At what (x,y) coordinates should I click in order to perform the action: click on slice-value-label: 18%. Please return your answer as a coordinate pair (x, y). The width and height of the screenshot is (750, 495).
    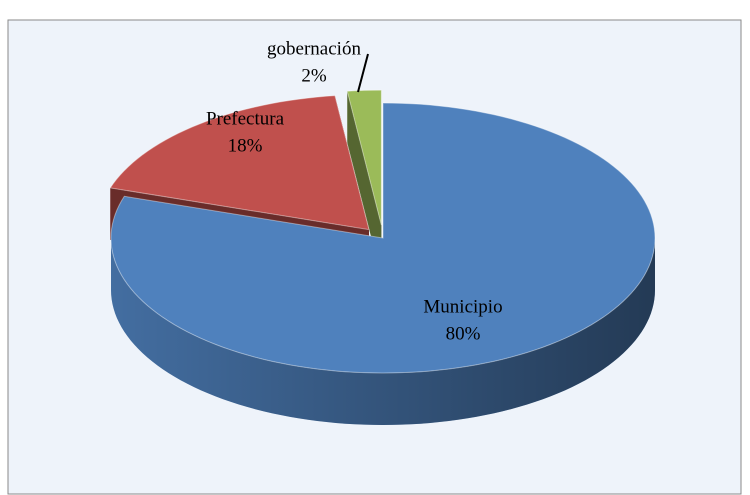
    Looking at the image, I should click on (245, 145).